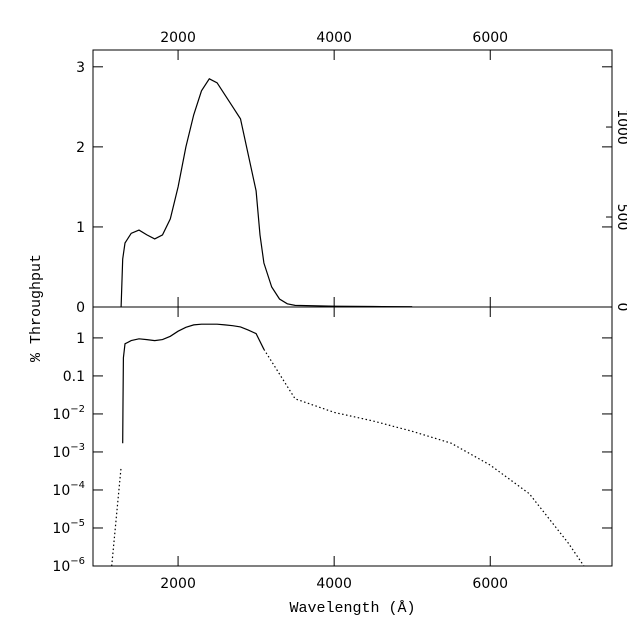 The height and width of the screenshot is (620, 627). What do you see at coordinates (77, 447) in the screenshot?
I see `y-tick-exponent: −3` at bounding box center [77, 447].